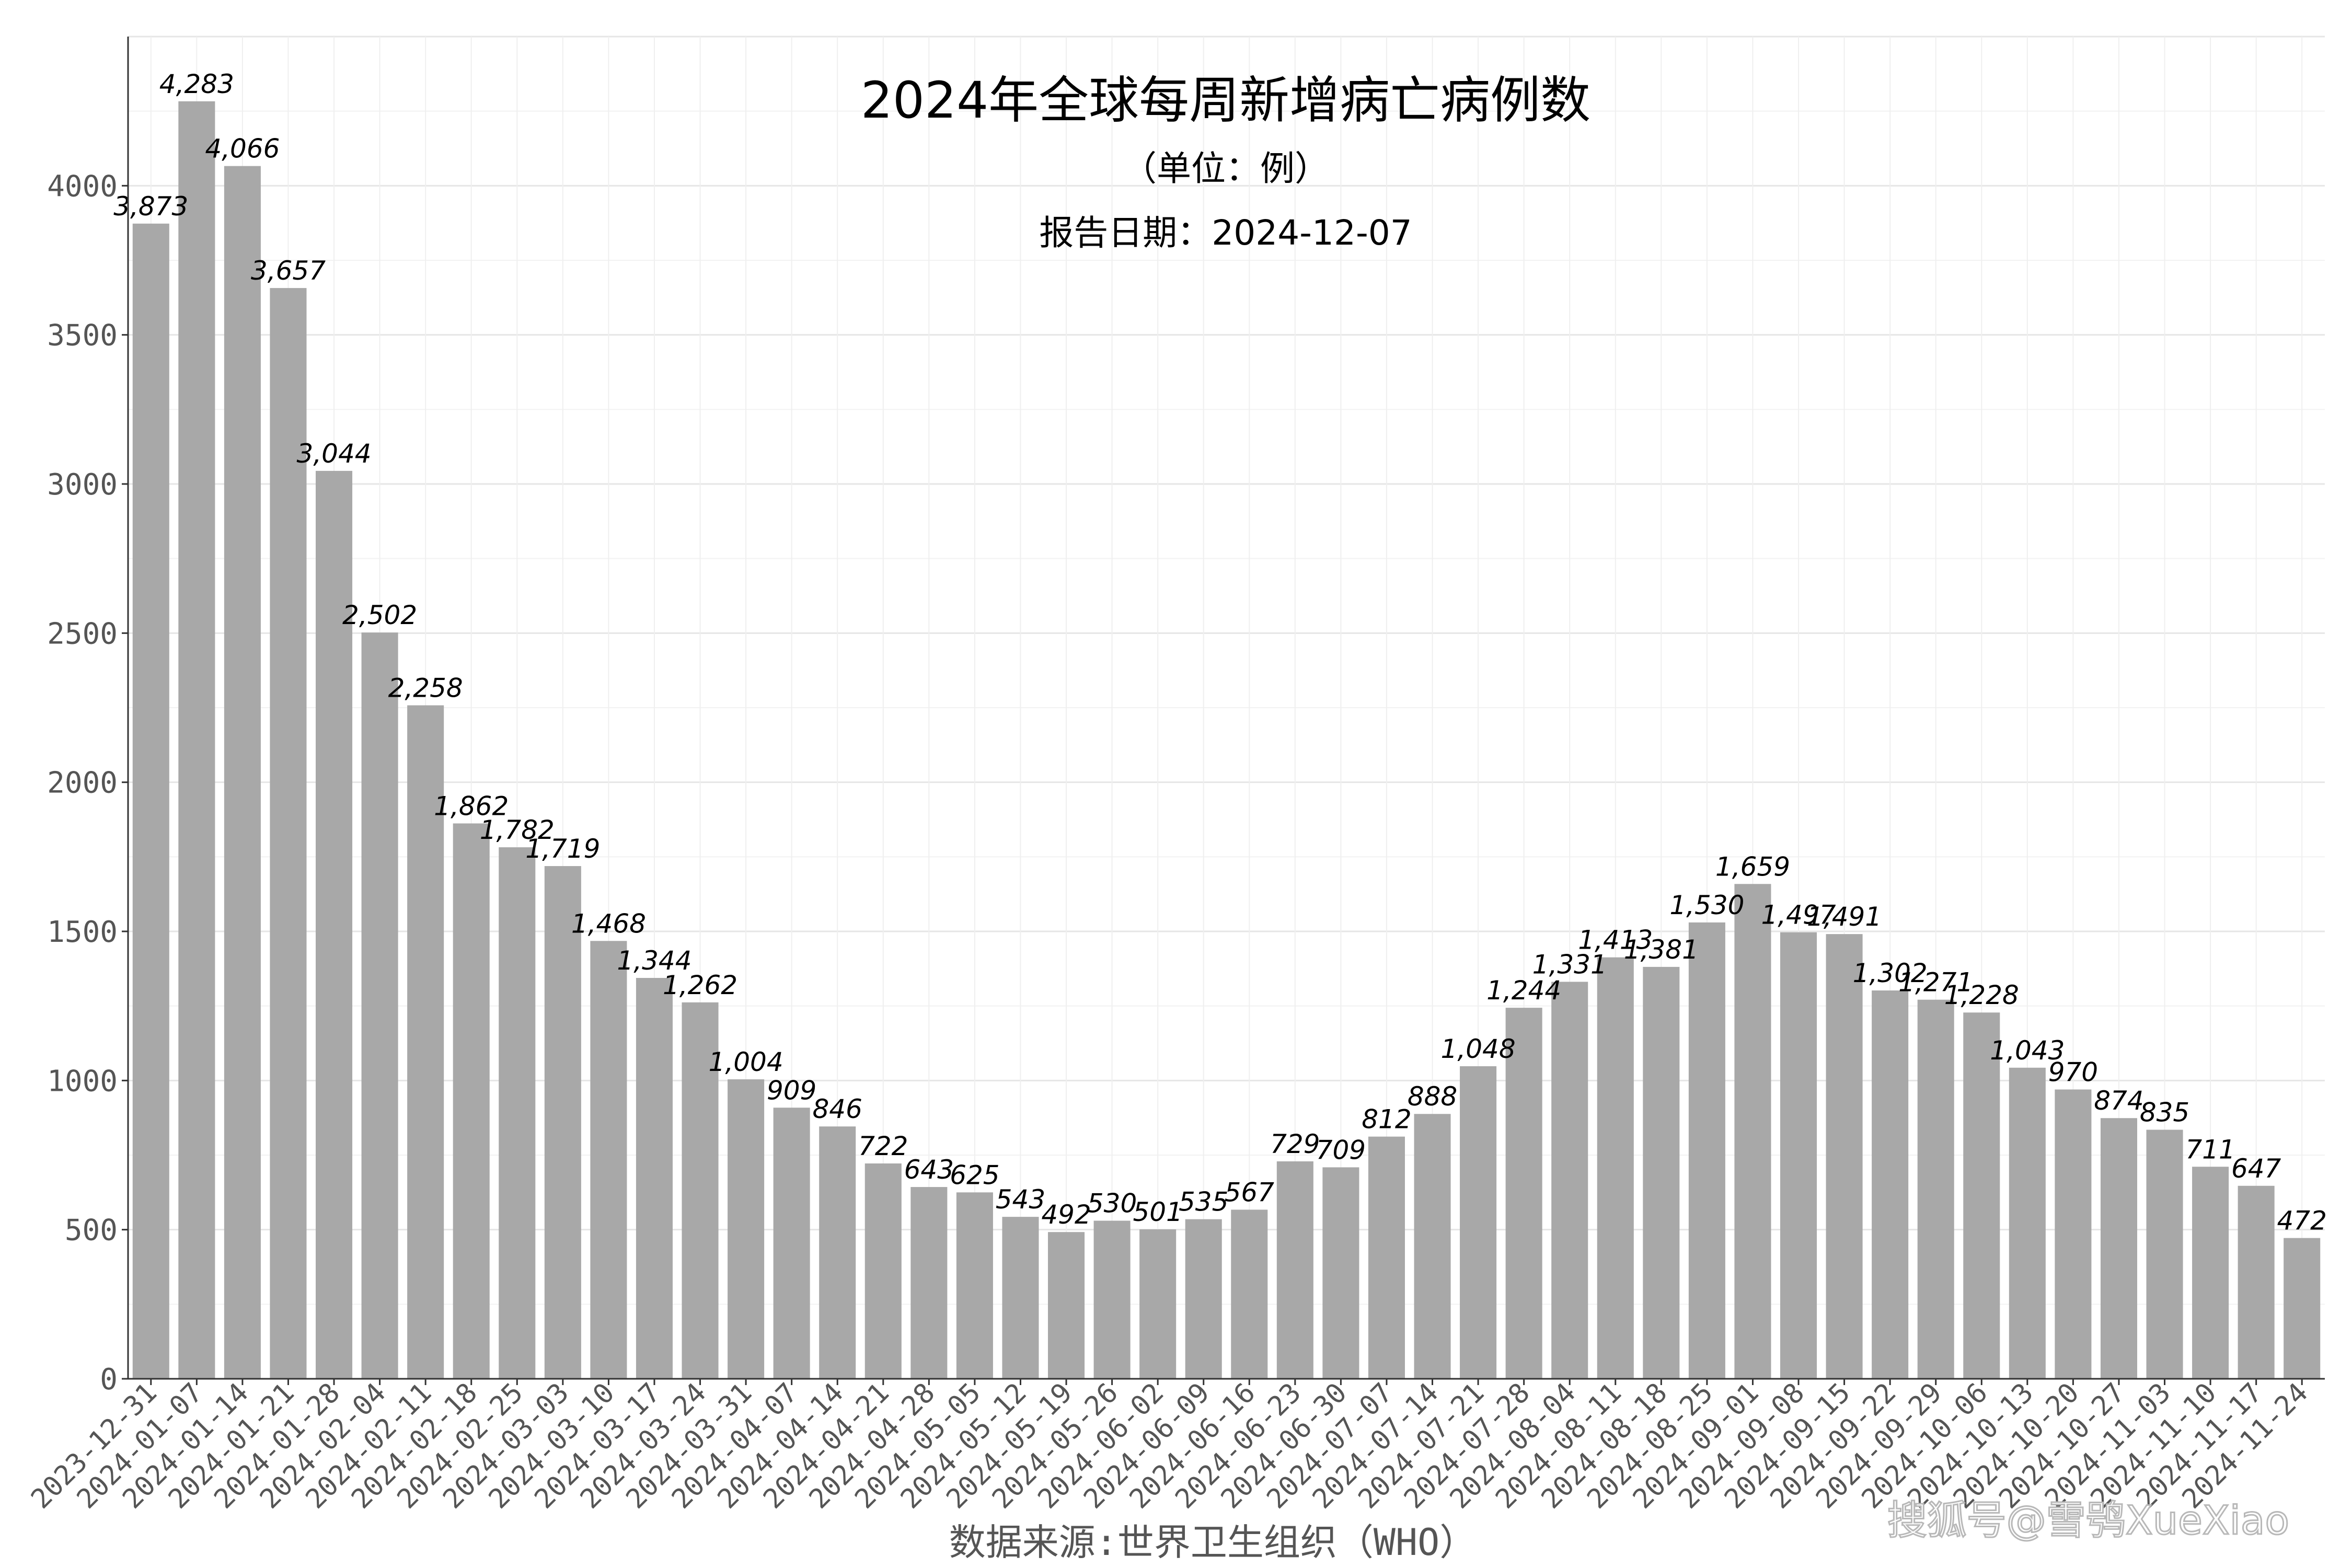 The width and height of the screenshot is (2352, 1568). What do you see at coordinates (517, 830) in the screenshot?
I see `bar-value-label: 1,782` at bounding box center [517, 830].